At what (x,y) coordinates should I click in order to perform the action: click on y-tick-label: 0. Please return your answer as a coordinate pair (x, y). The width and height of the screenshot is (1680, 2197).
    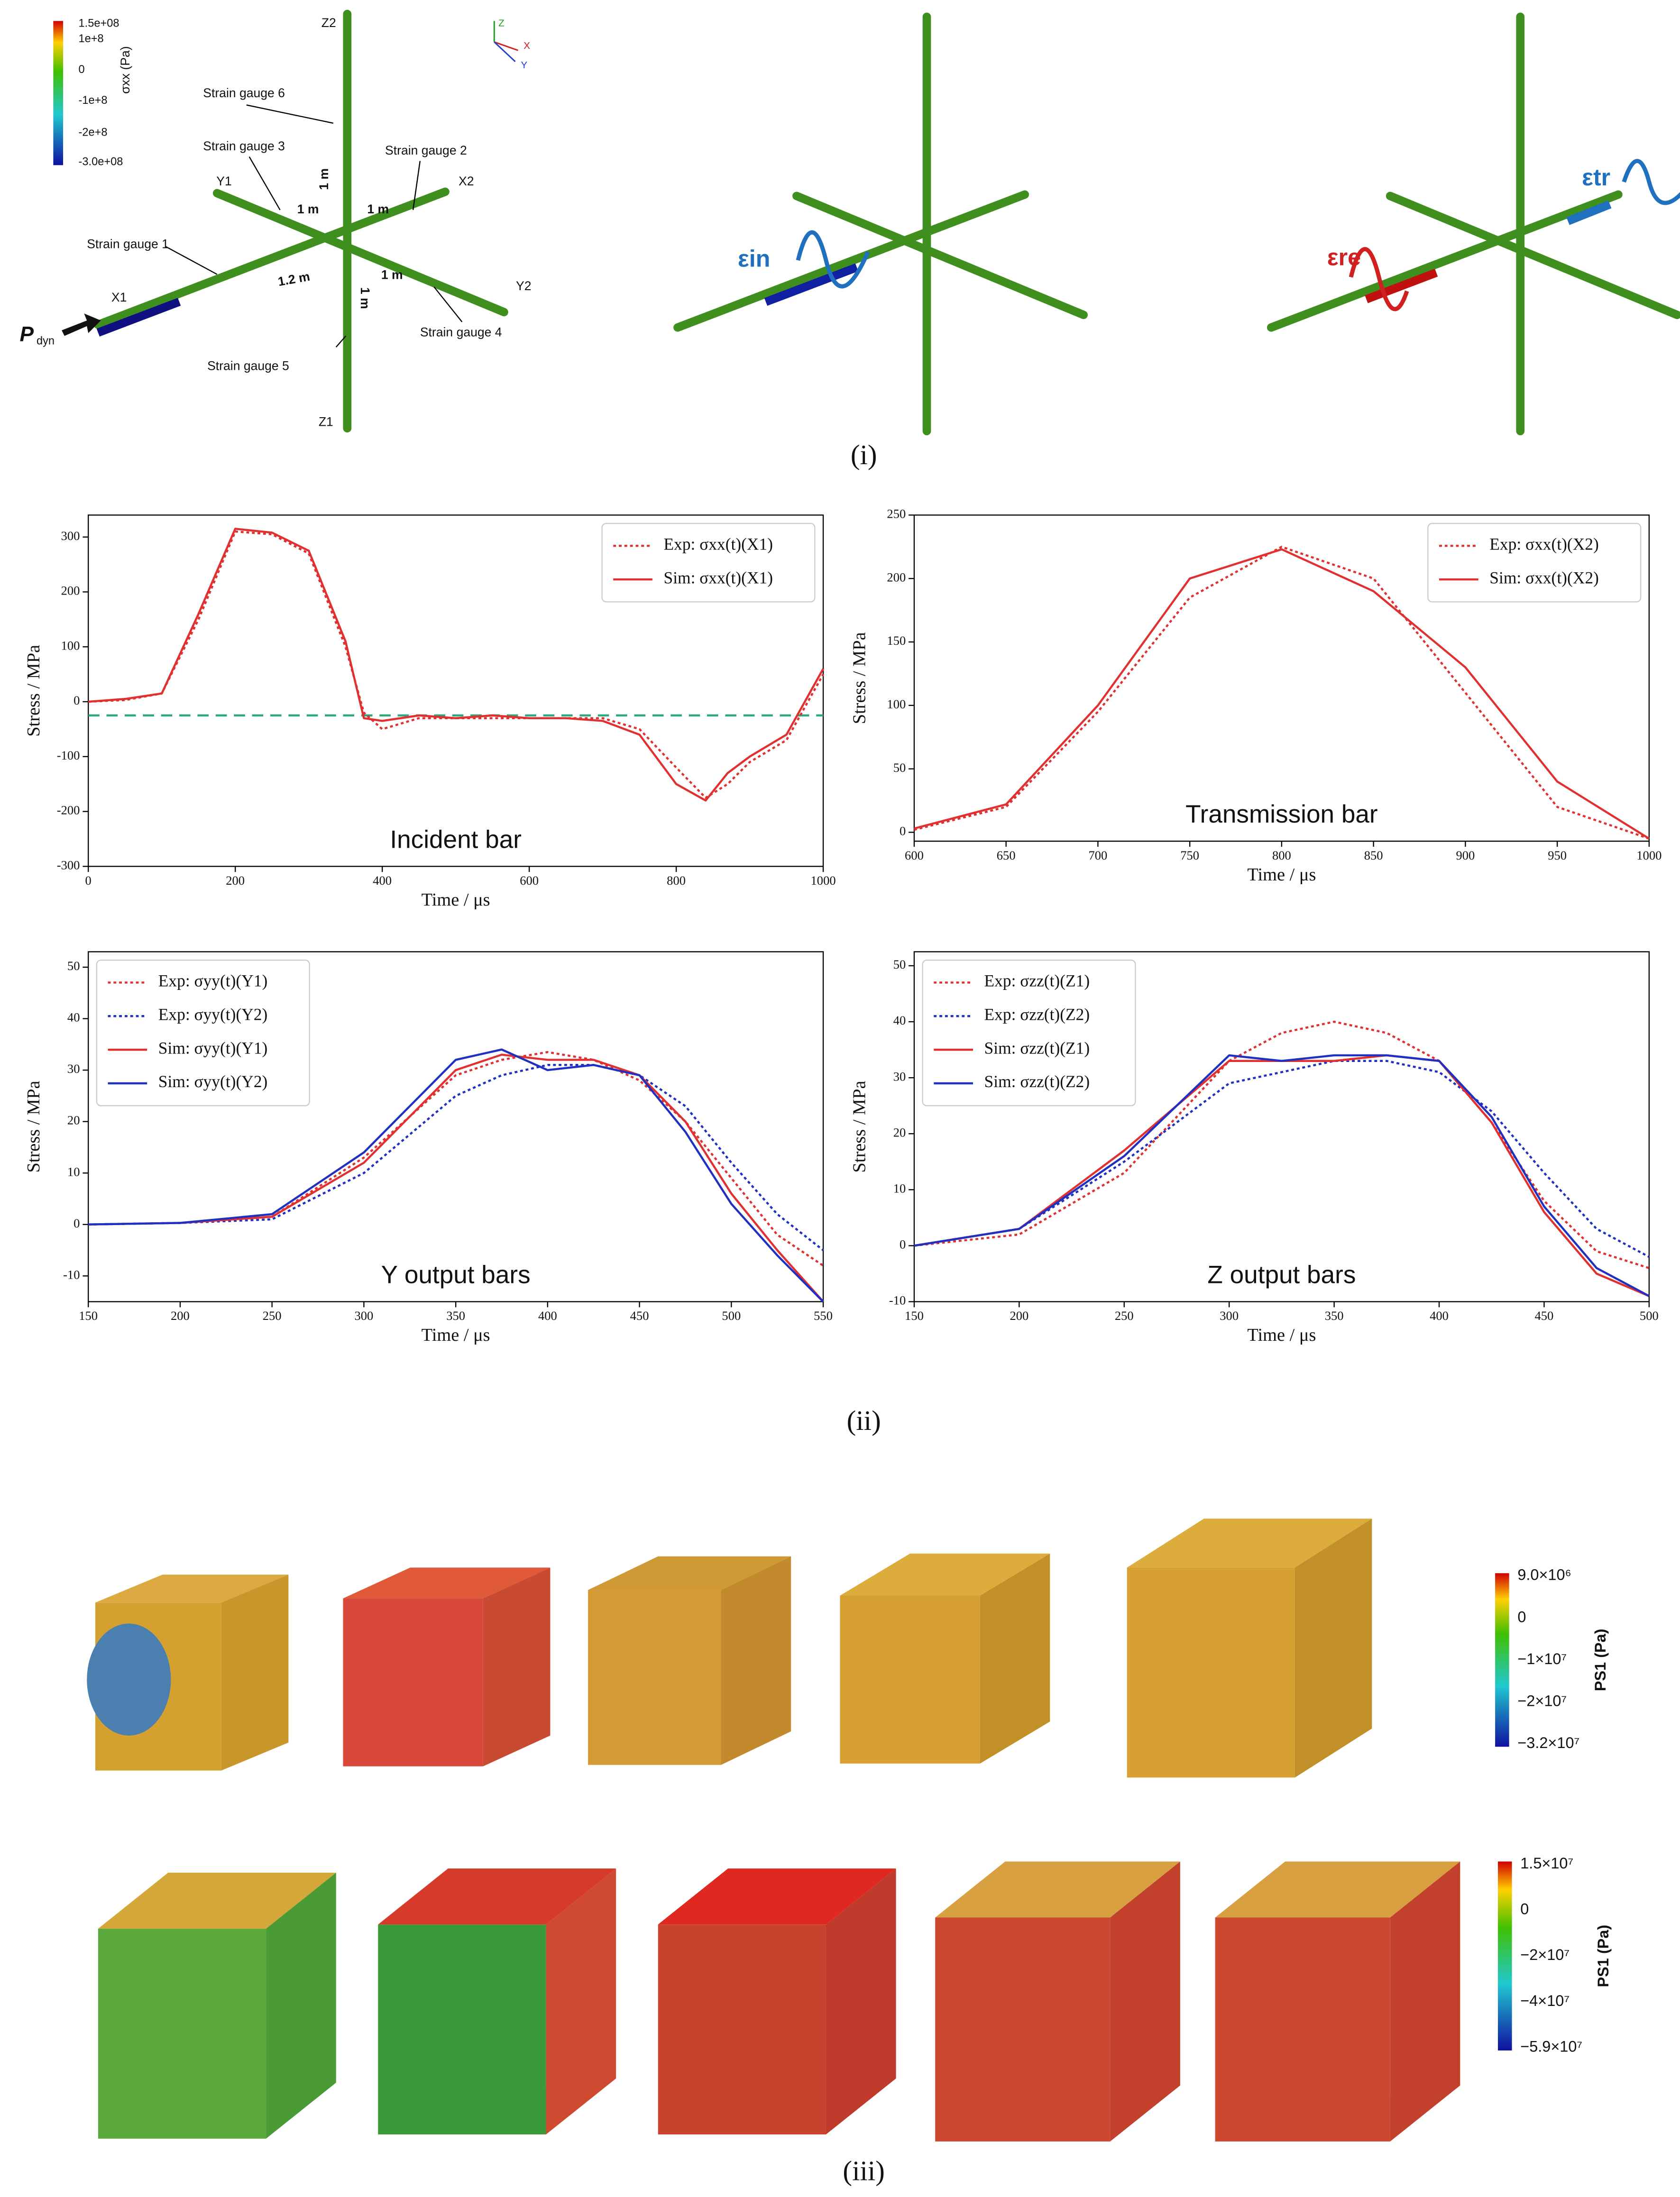
    Looking at the image, I should click on (76, 700).